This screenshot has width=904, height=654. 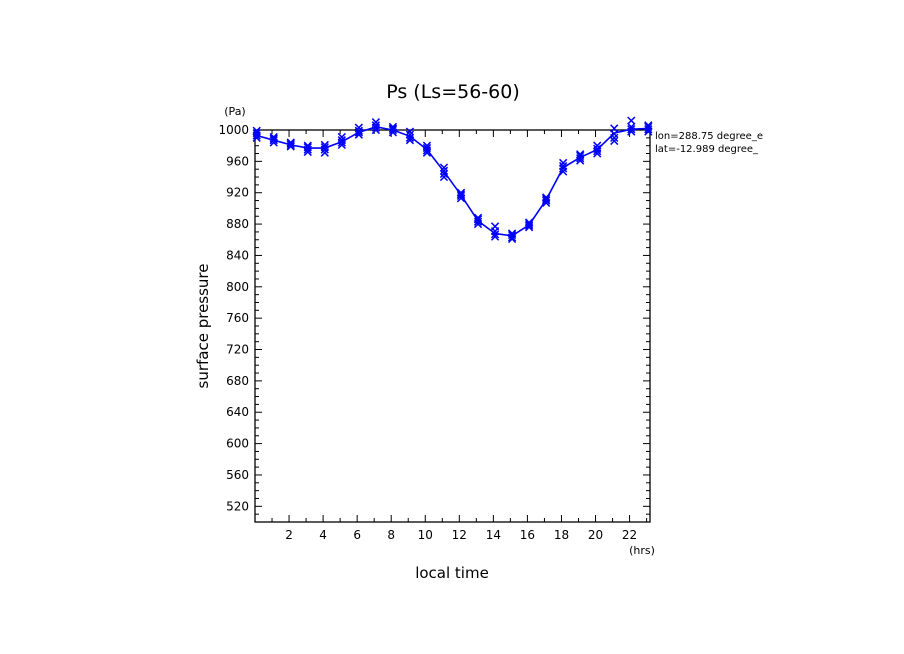 I want to click on y-tick-label: 720, so click(x=237, y=350).